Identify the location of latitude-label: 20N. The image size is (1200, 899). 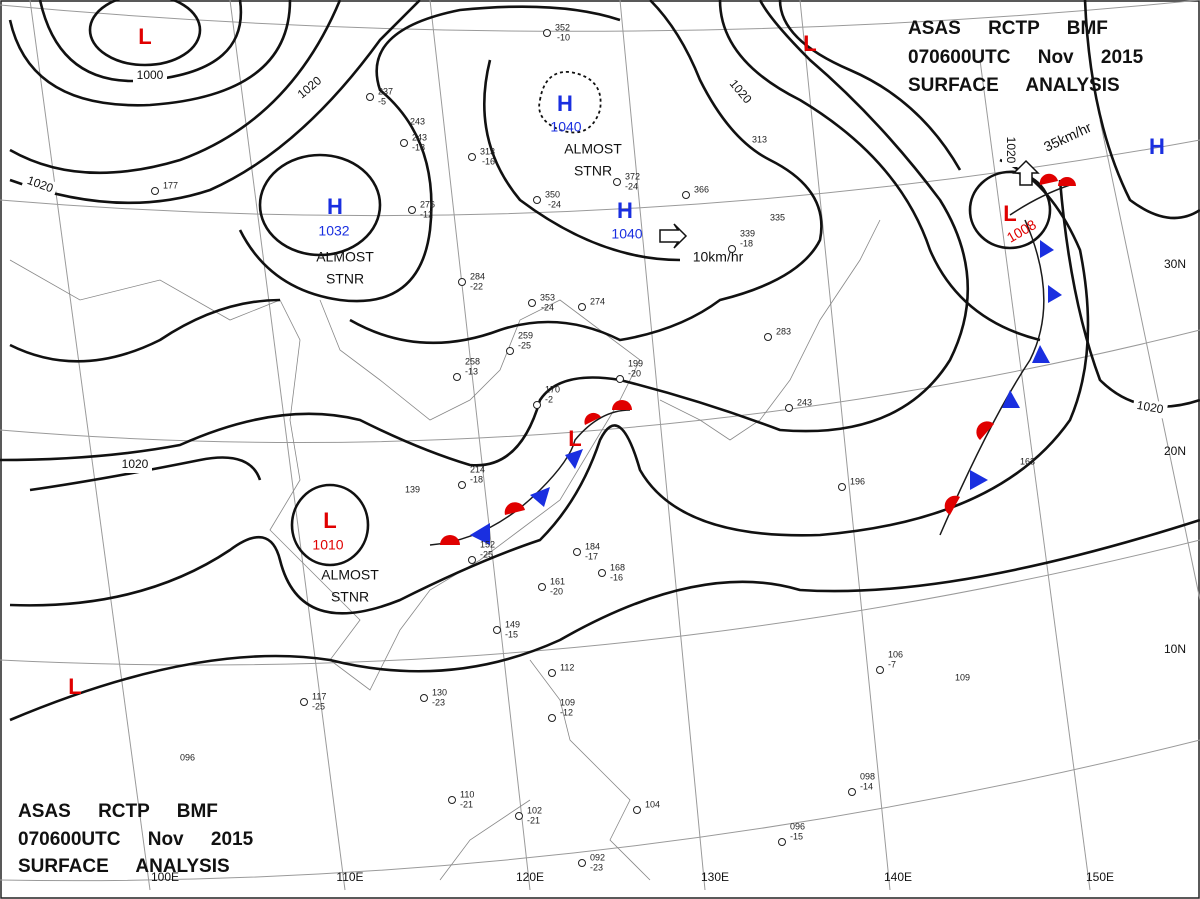
(1175, 451).